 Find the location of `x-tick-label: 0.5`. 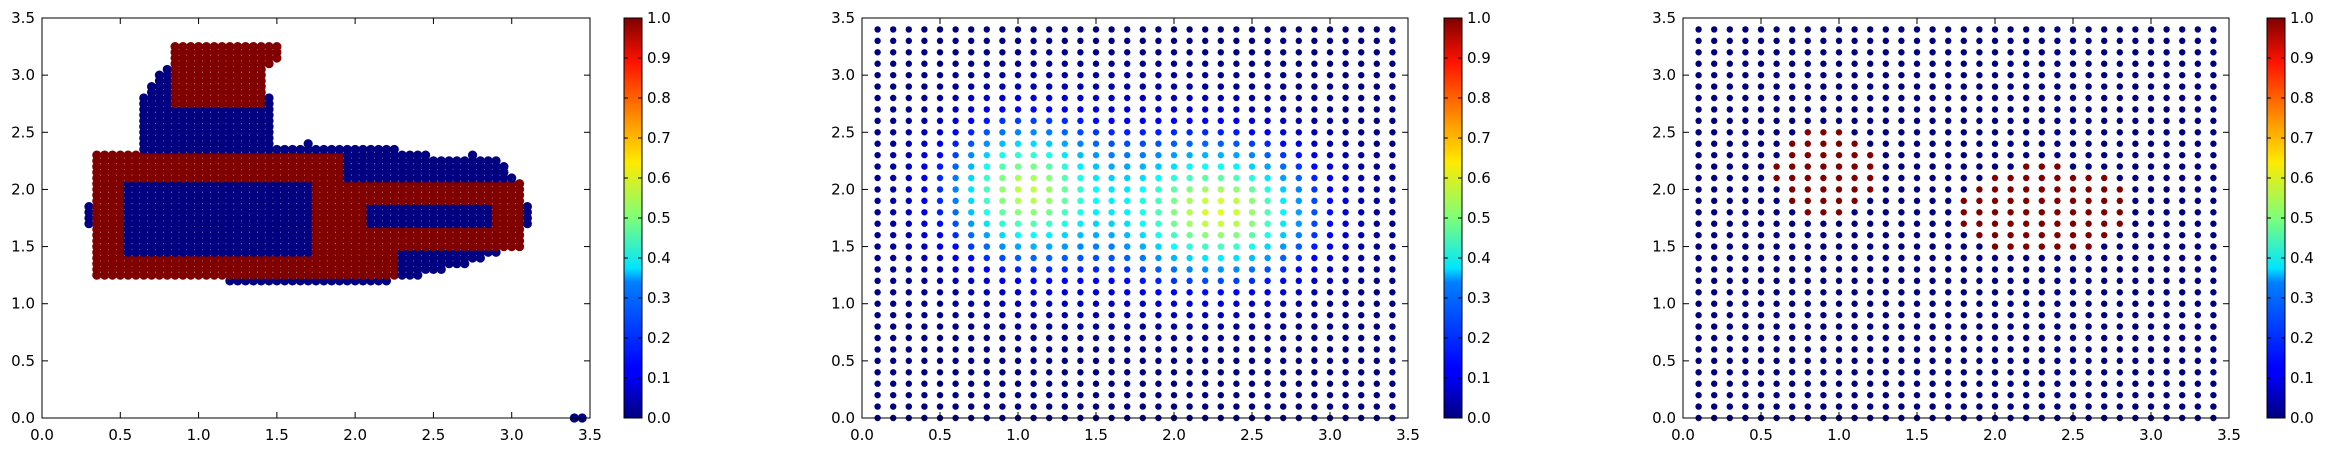

x-tick-label: 0.5 is located at coordinates (120, 435).